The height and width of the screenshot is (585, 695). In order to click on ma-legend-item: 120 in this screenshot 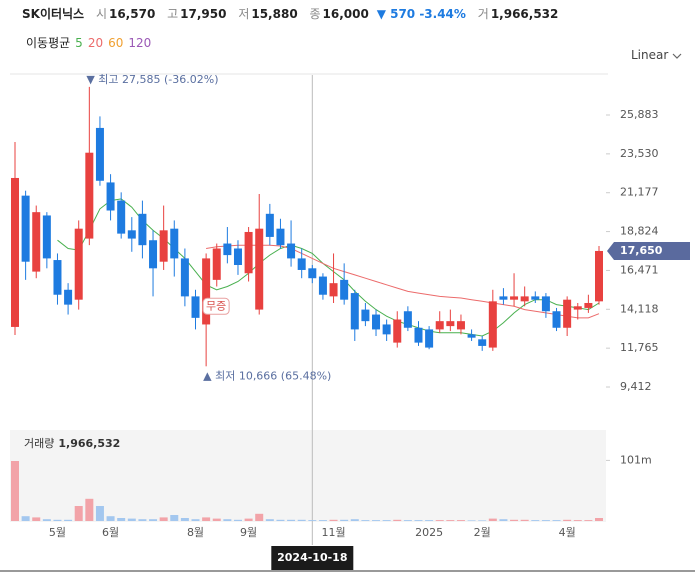, I will do `click(140, 43)`.